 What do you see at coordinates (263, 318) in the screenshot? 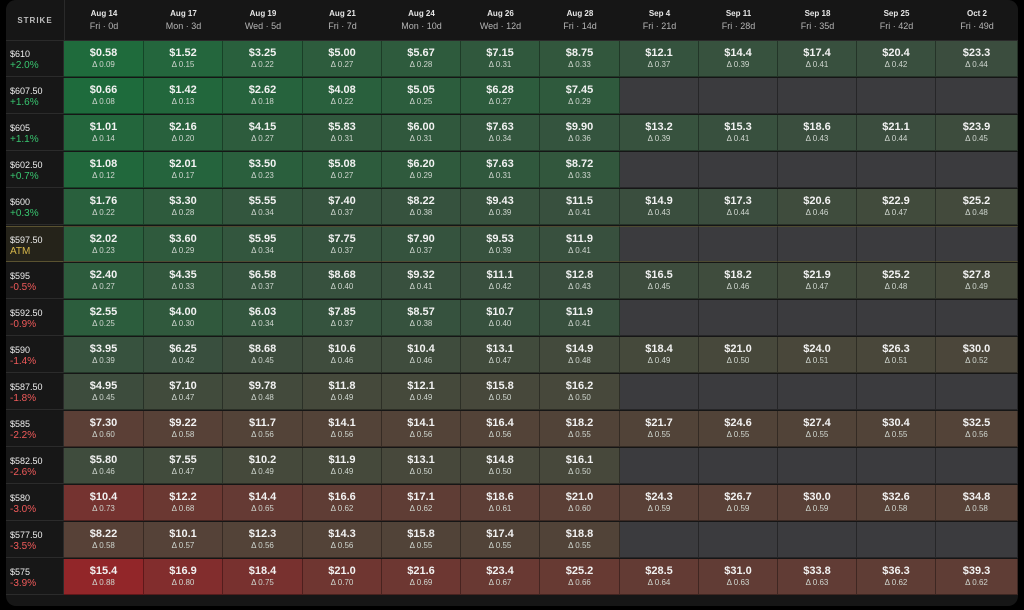
I see `option-cell: $6.03 Δ 0.34` at bounding box center [263, 318].